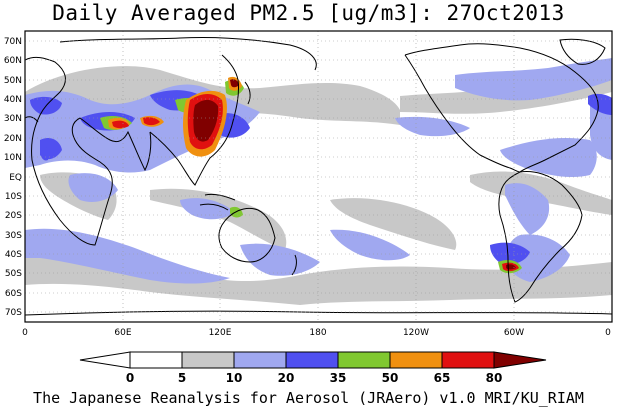 The width and height of the screenshot is (617, 410). I want to click on lon-label: 180, so click(317, 333).